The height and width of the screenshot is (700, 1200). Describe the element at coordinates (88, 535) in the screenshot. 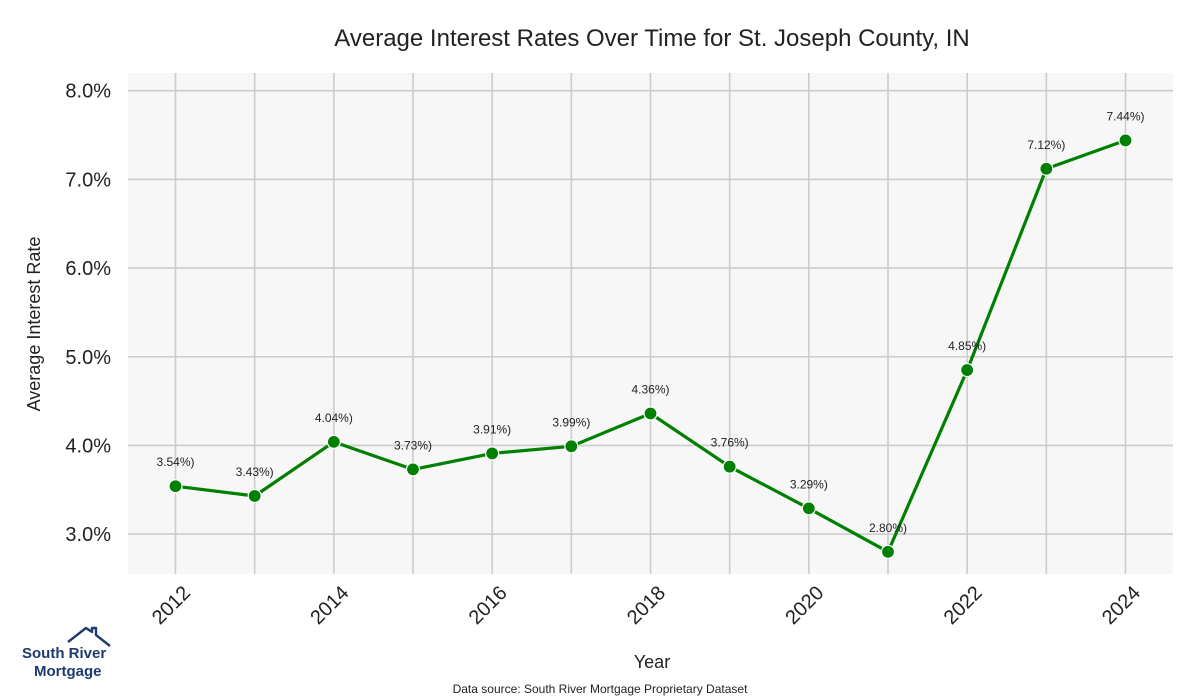

I see `y-tick-label: 3.0%` at that location.